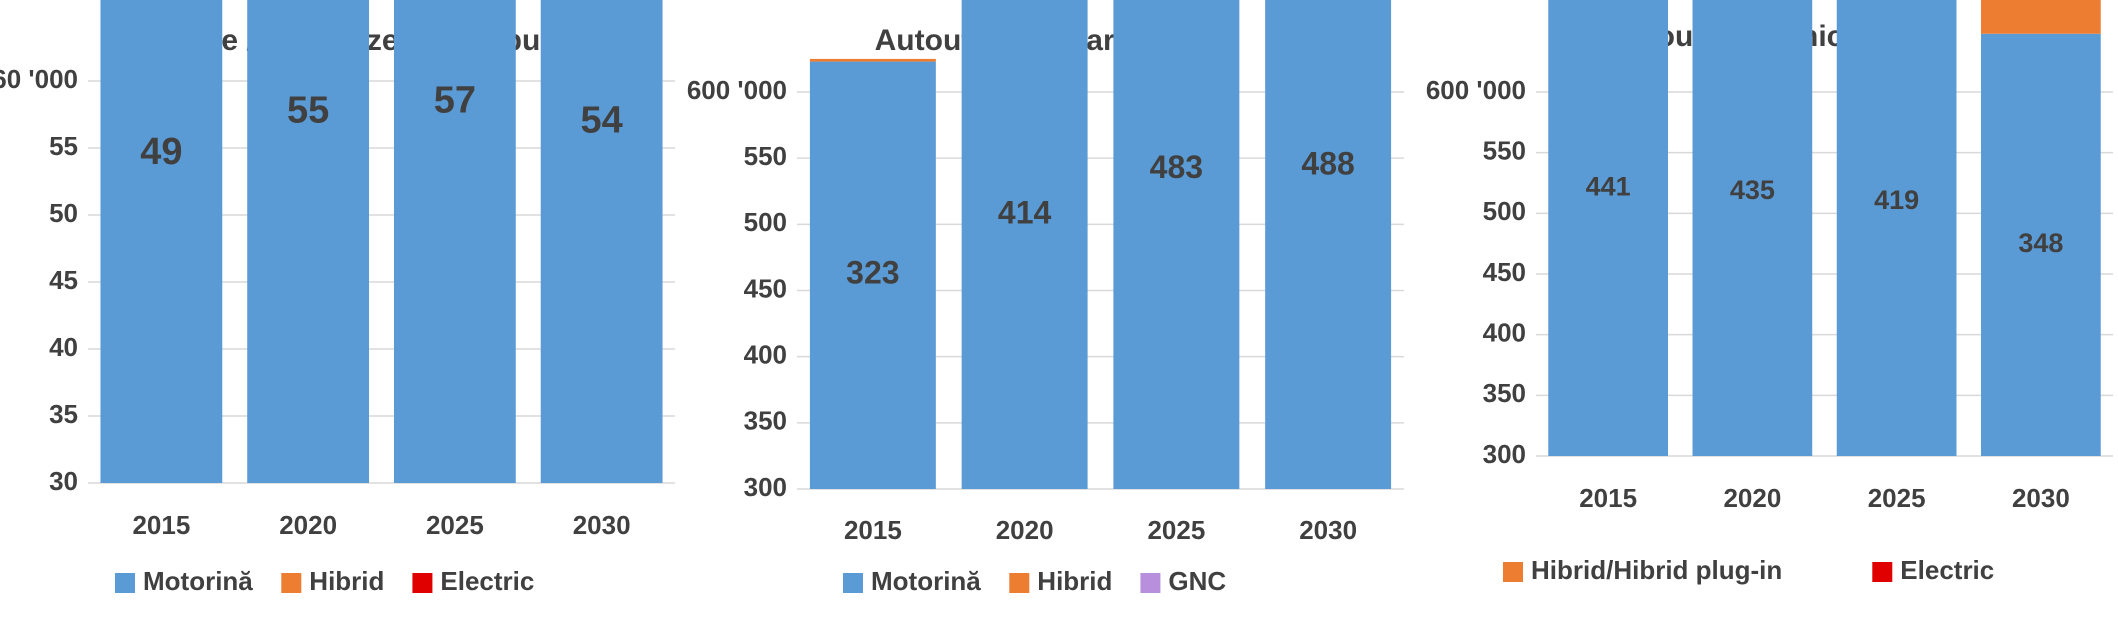 The height and width of the screenshot is (622, 2118). What do you see at coordinates (1197, 581) in the screenshot?
I see `legend-label: GNC` at bounding box center [1197, 581].